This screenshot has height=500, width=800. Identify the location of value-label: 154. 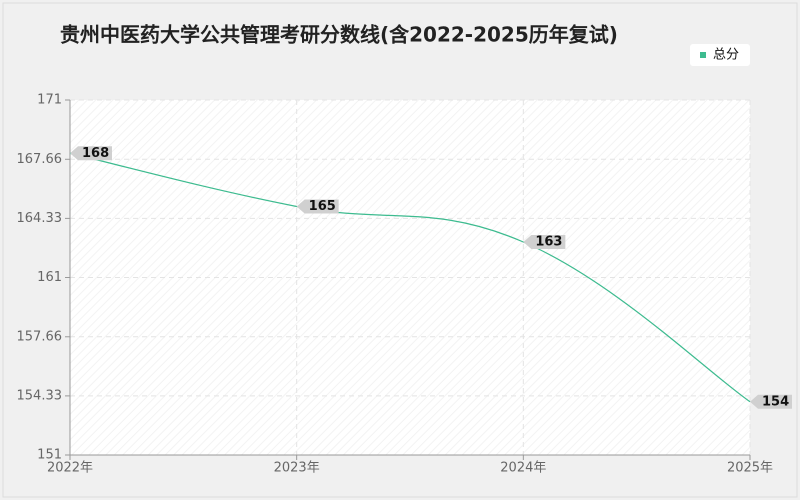
(775, 401).